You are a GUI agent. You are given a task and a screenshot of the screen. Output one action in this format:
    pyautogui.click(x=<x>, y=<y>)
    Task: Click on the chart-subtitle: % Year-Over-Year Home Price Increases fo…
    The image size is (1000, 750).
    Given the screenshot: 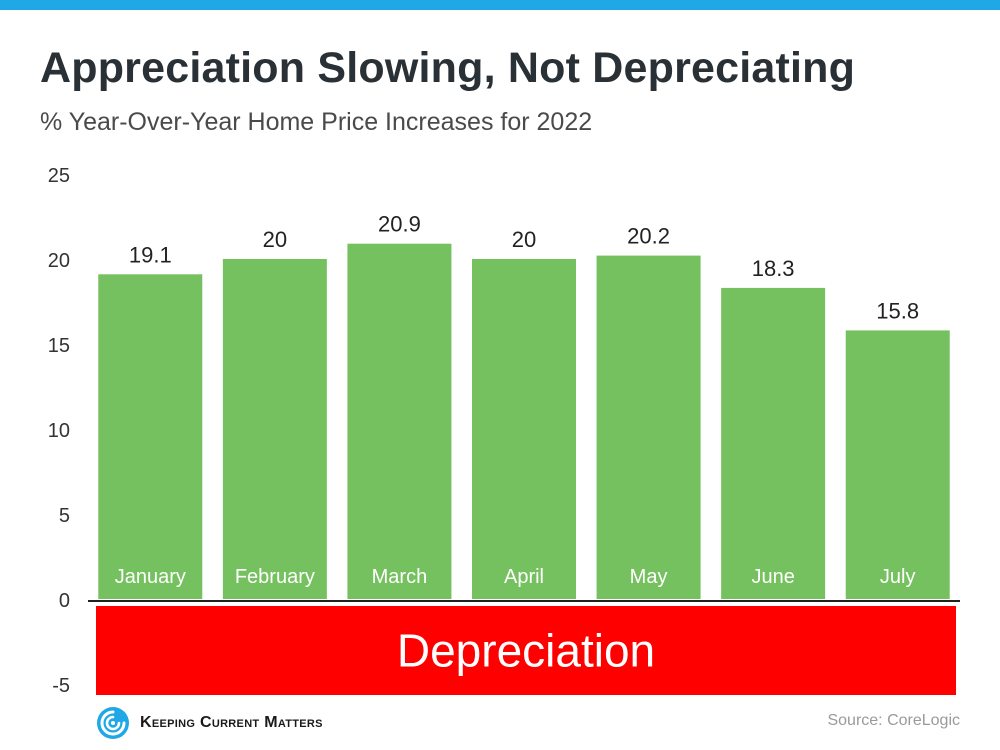 What is the action you would take?
    pyautogui.click(x=316, y=122)
    